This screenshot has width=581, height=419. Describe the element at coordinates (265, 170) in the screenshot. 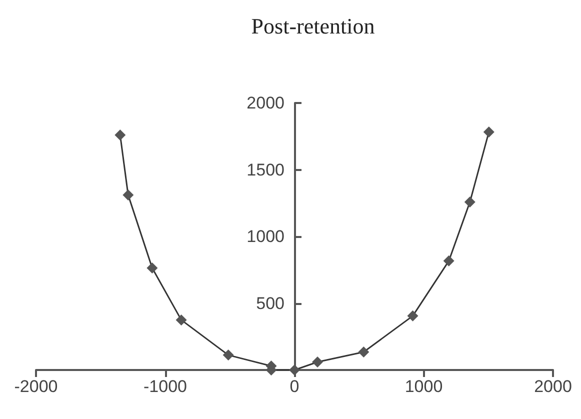

I see `y-tick-label: 1500` at that location.